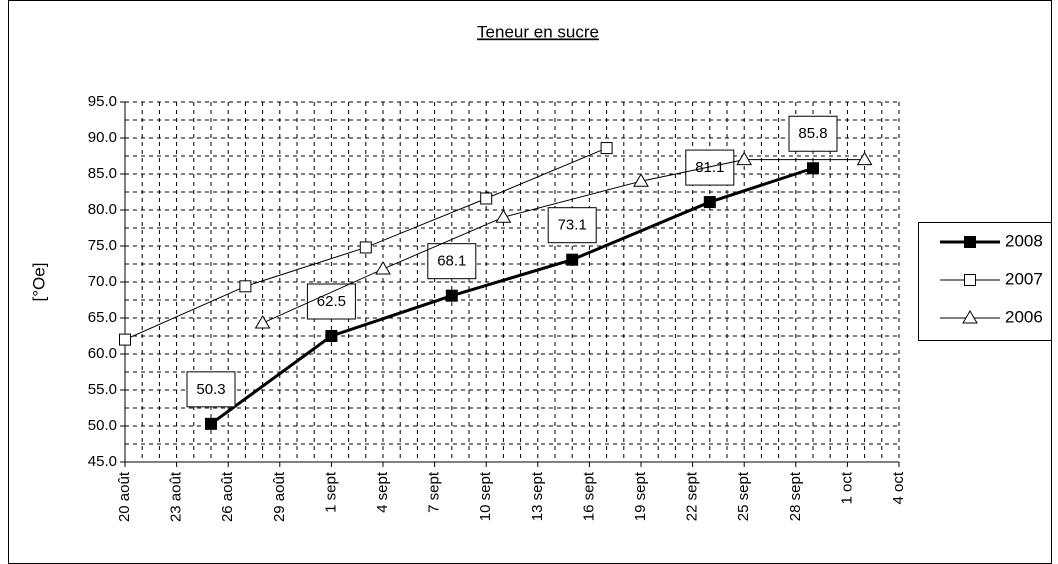 The height and width of the screenshot is (564, 1058). Describe the element at coordinates (102, 425) in the screenshot. I see `y-tick-label: 50.0` at that location.